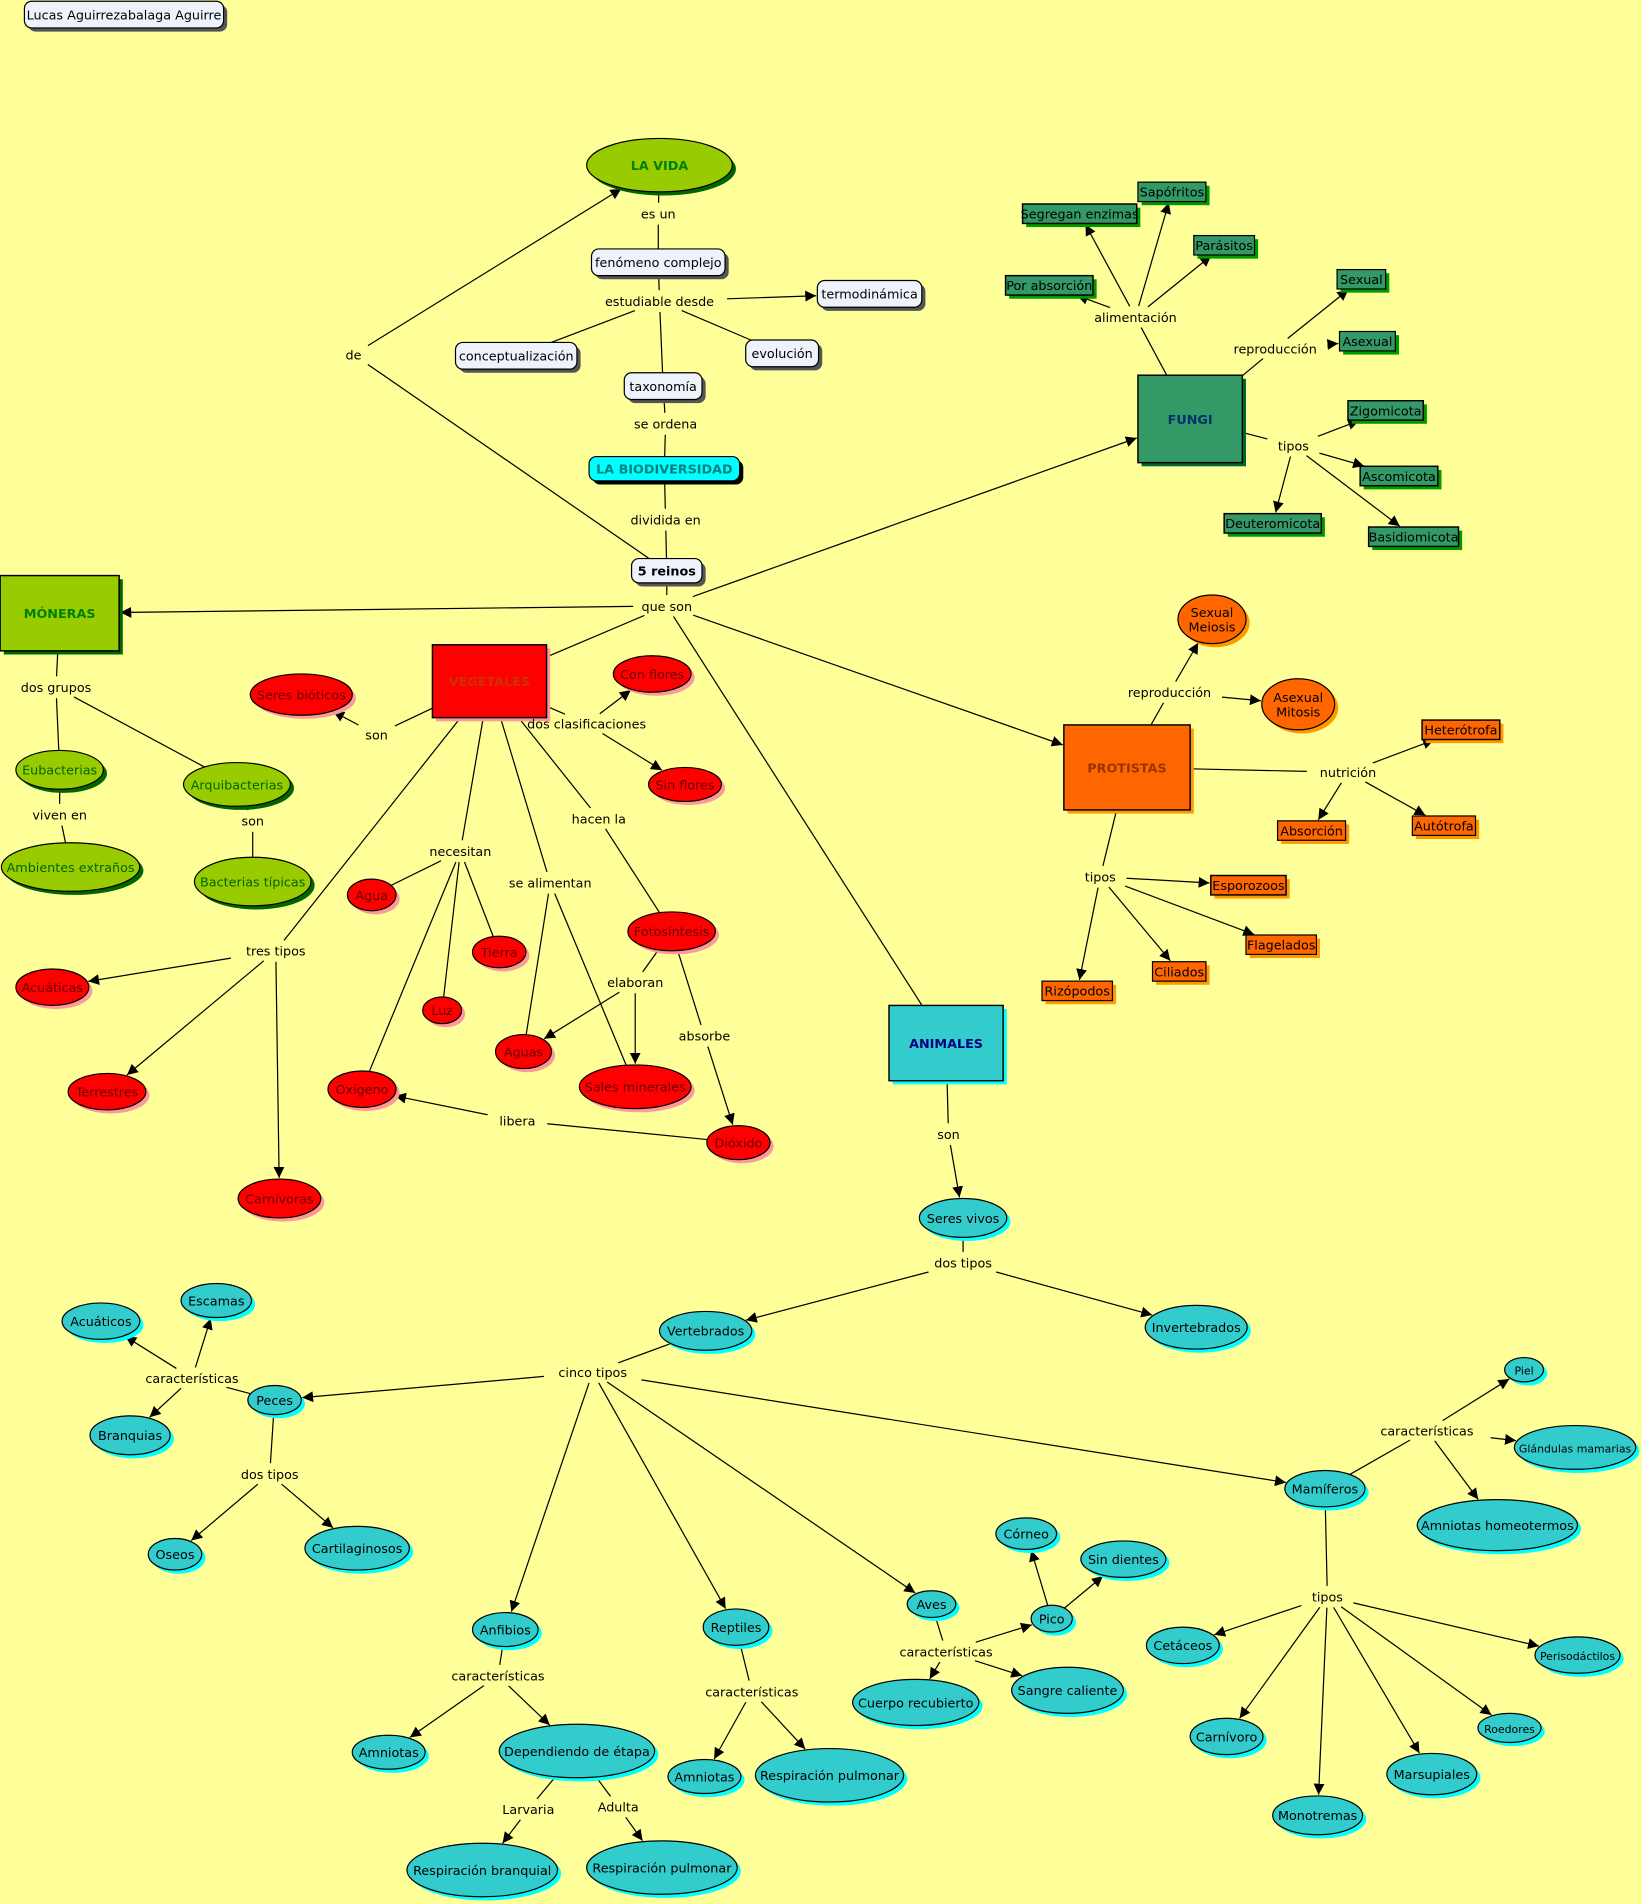  What do you see at coordinates (1275, 349) in the screenshot?
I see `linking-phrase-reprod-f: reproducción` at bounding box center [1275, 349].